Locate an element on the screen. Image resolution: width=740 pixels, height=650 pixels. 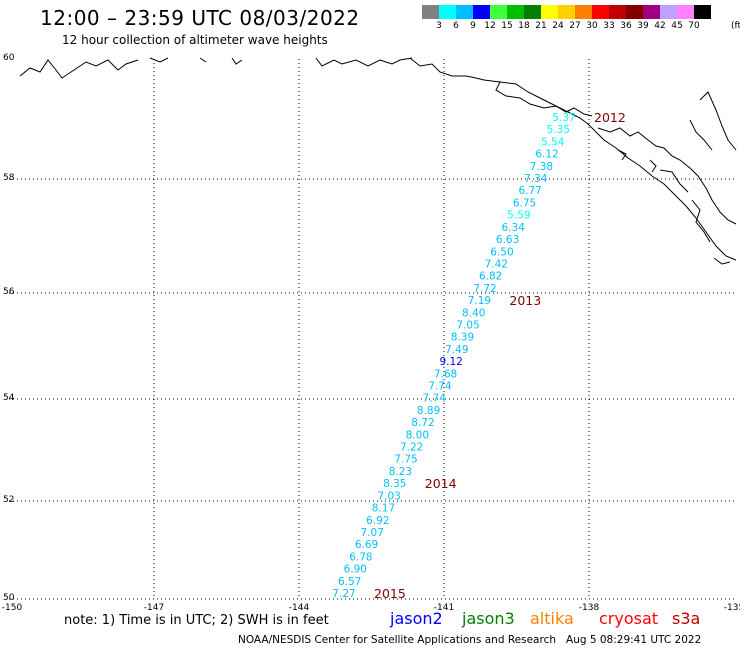
wave-height-label: 6.69 is located at coordinates (366, 545).